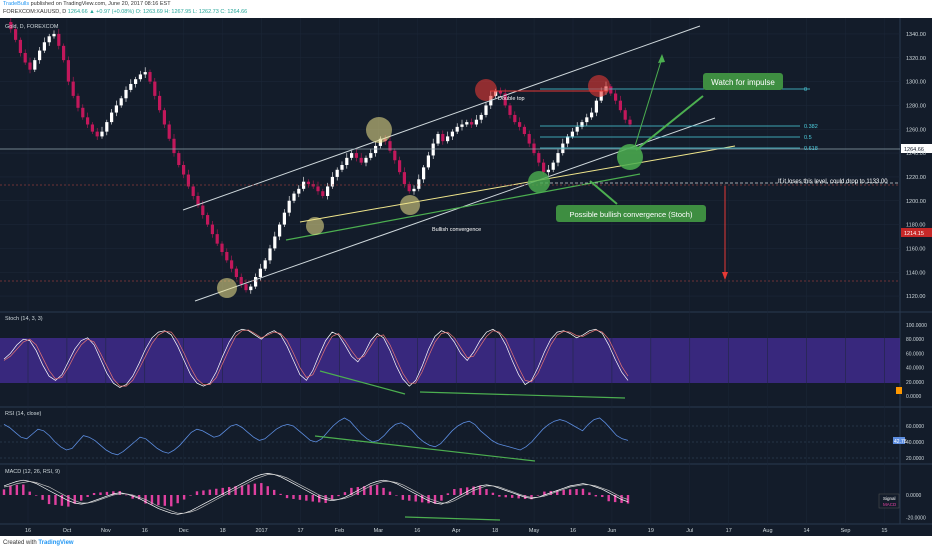 The image size is (932, 550). What do you see at coordinates (300, 531) in the screenshot?
I see `x-tick-label: 17` at bounding box center [300, 531].